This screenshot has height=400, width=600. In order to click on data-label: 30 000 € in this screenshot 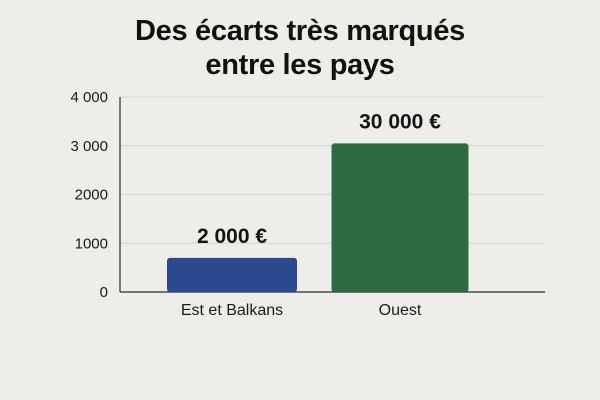, I will do `click(400, 121)`.